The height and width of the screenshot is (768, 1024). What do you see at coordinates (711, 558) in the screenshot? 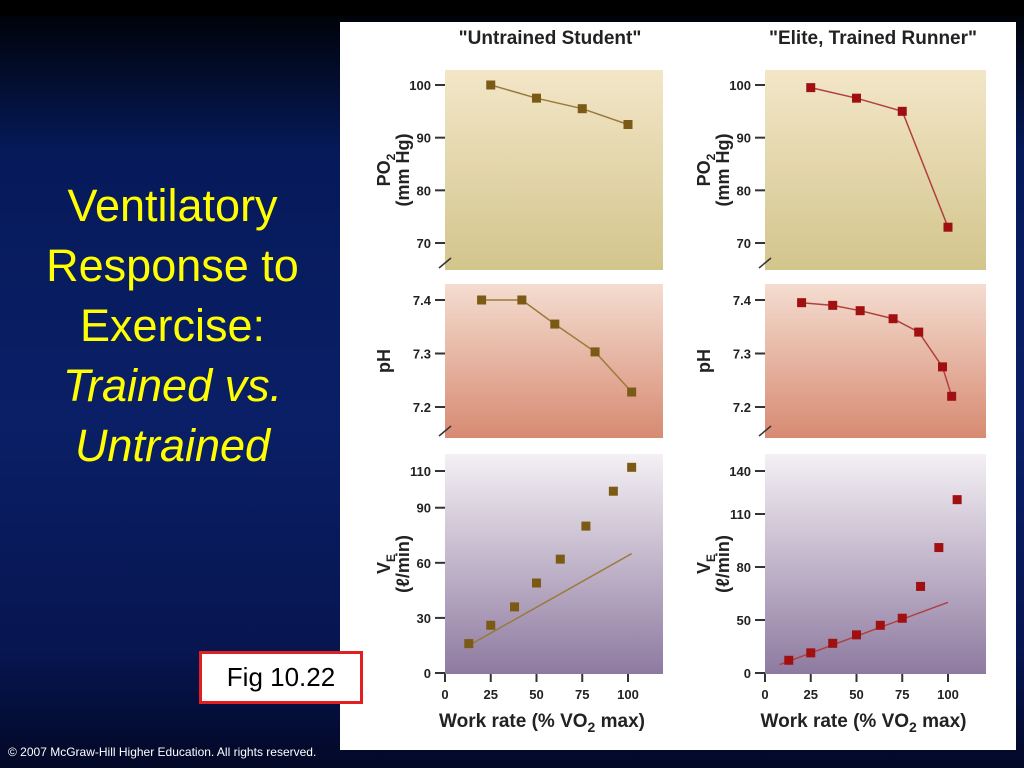
I see `y-axis-title-sub: E` at bounding box center [711, 558].